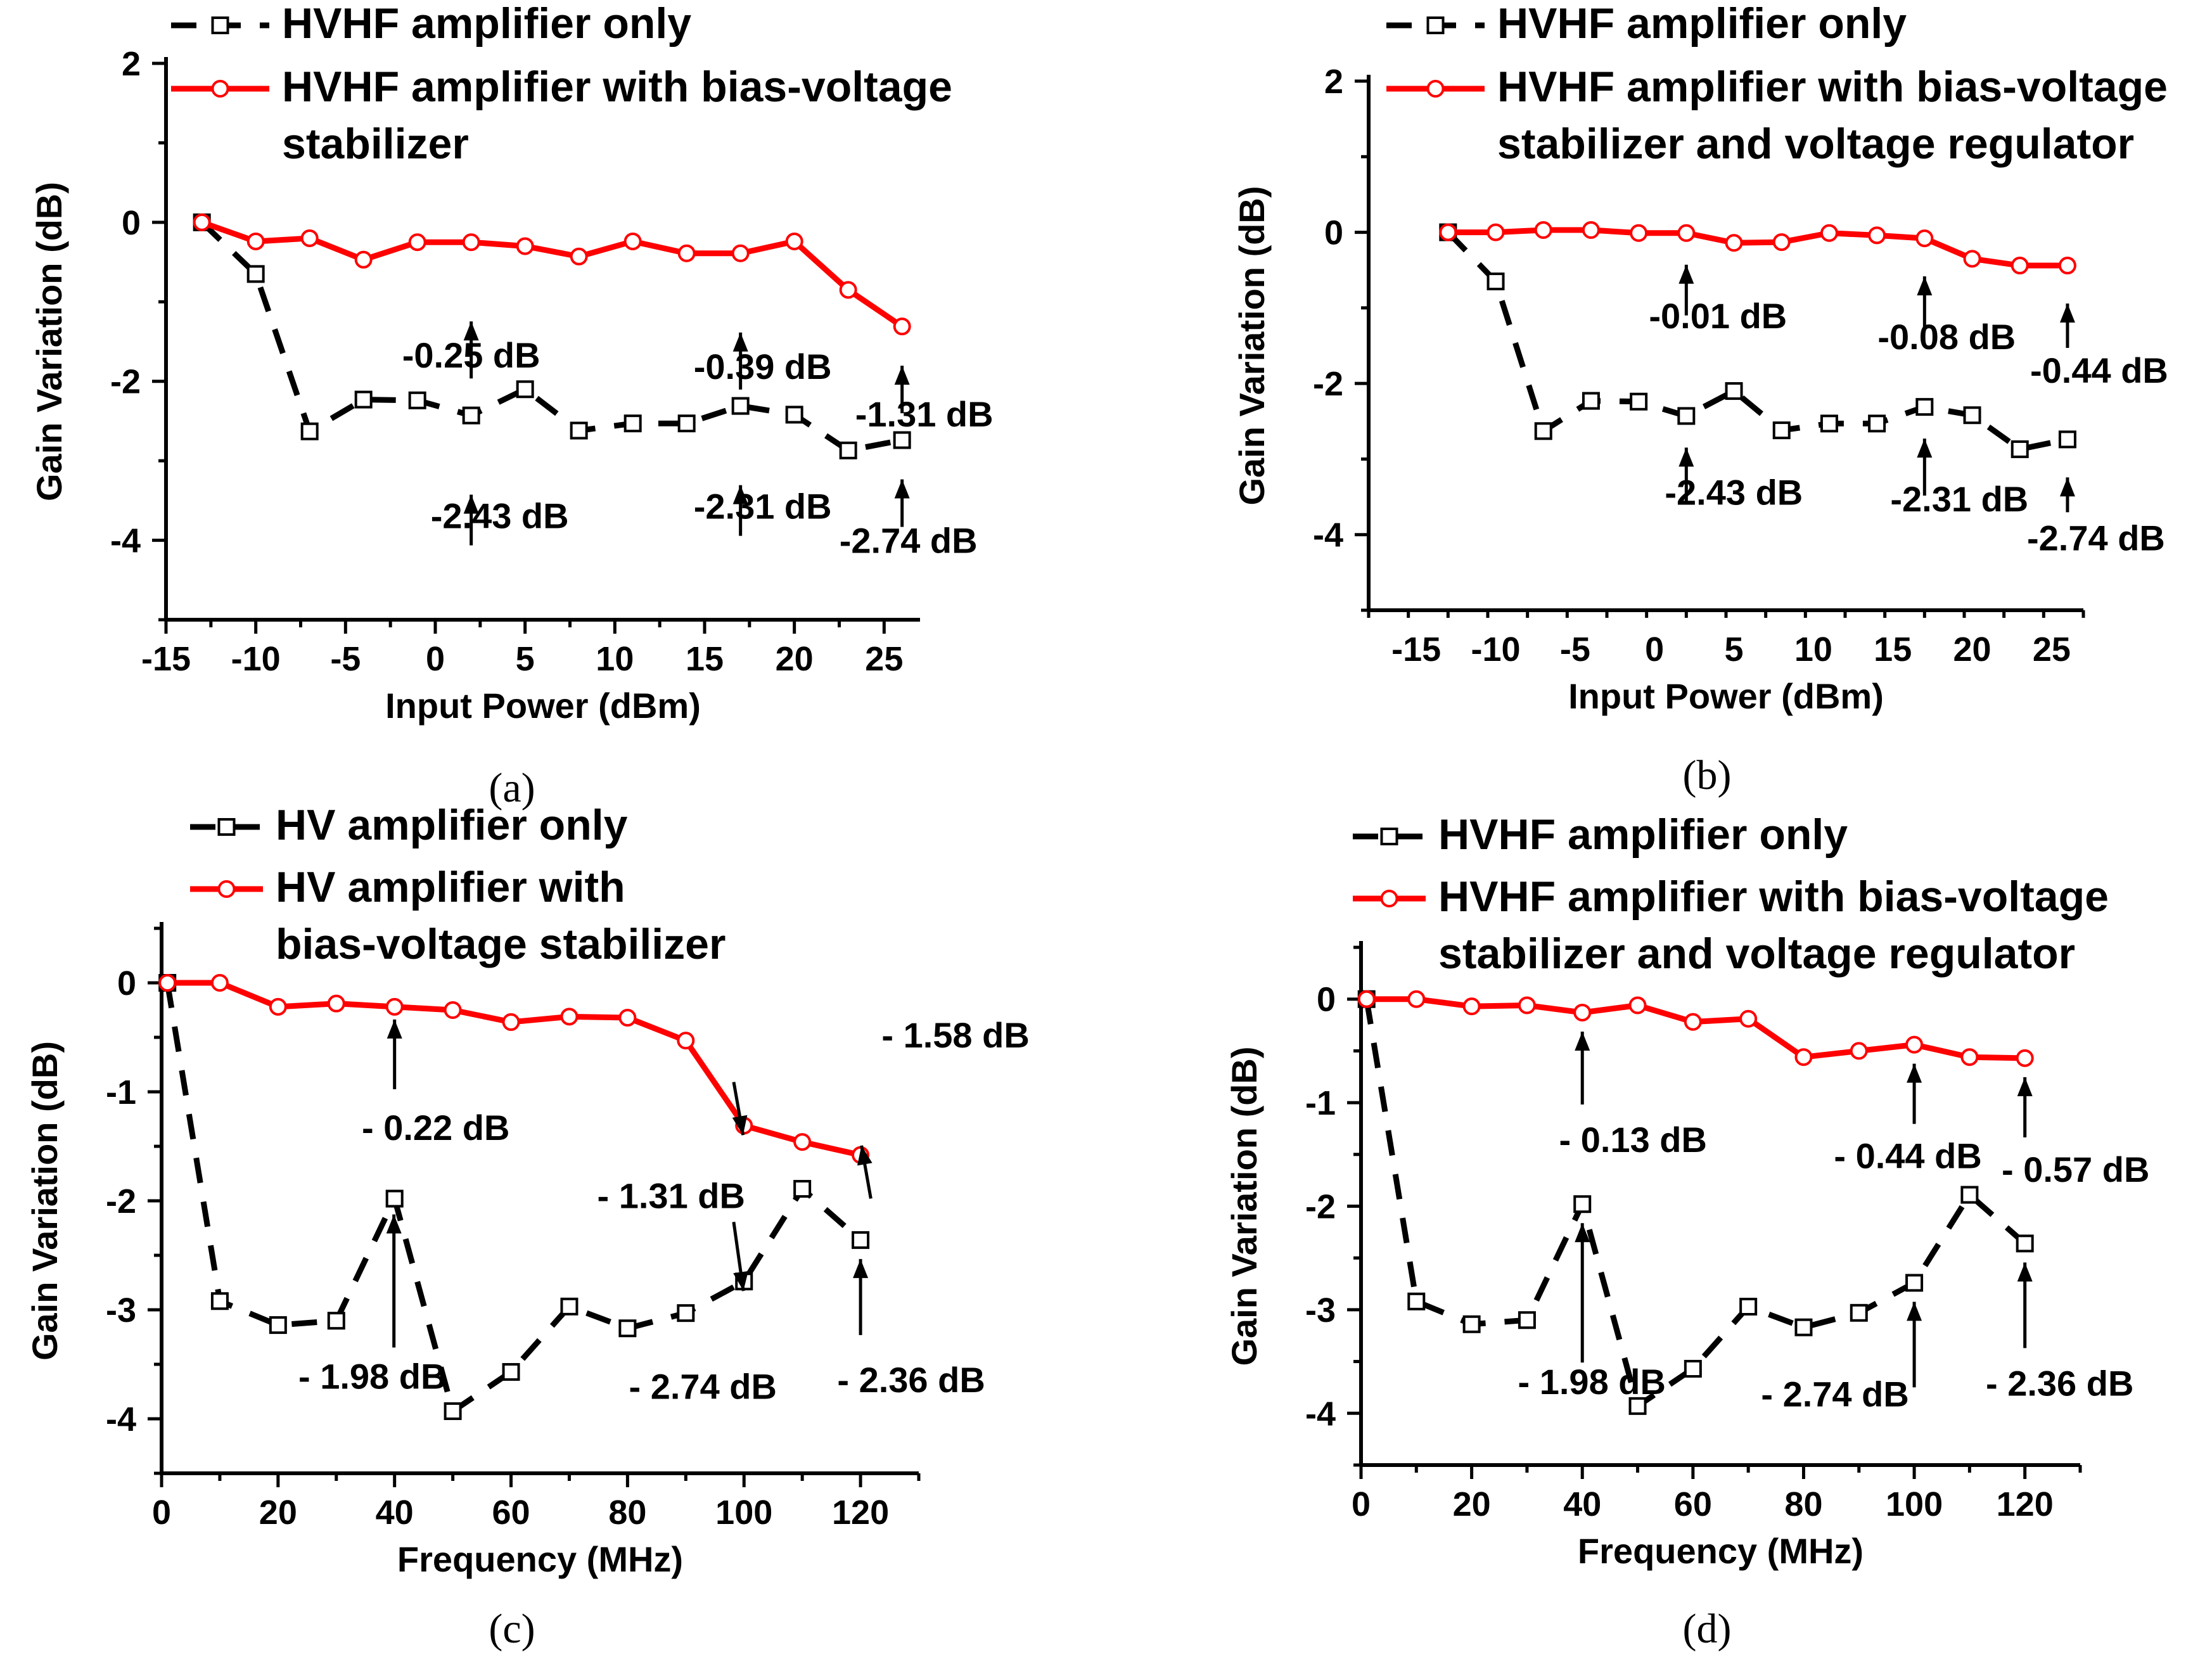  Describe the element at coordinates (511, 1513) in the screenshot. I see `x-tick-label: 60` at that location.